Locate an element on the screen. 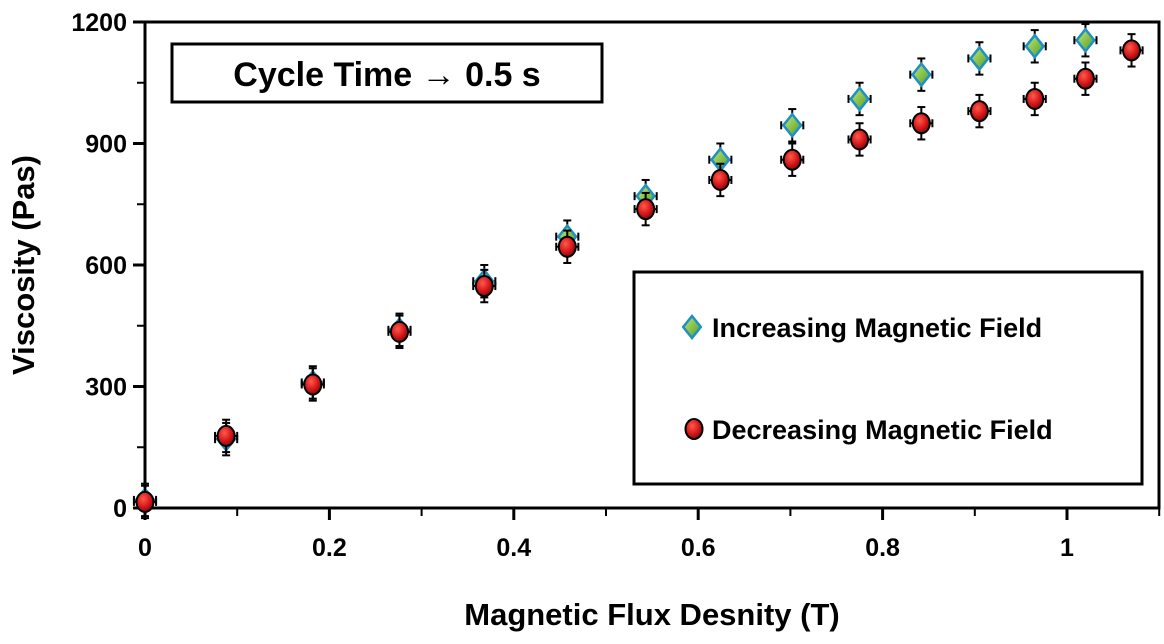 This screenshot has height=644, width=1164. legend-label-increasing: Increasing Magnetic Field is located at coordinates (877, 328).